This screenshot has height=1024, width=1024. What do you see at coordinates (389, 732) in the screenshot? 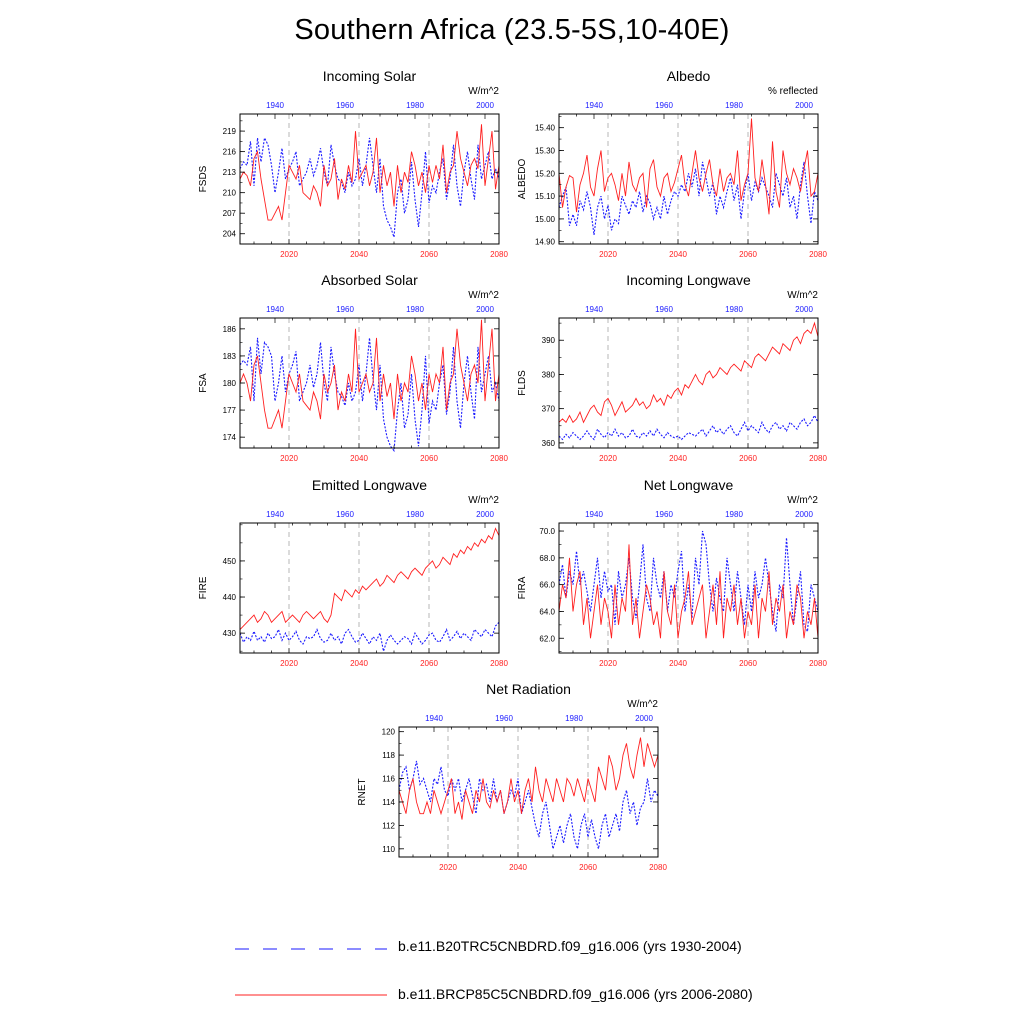
I see `y-tick-label: 120` at bounding box center [389, 732].